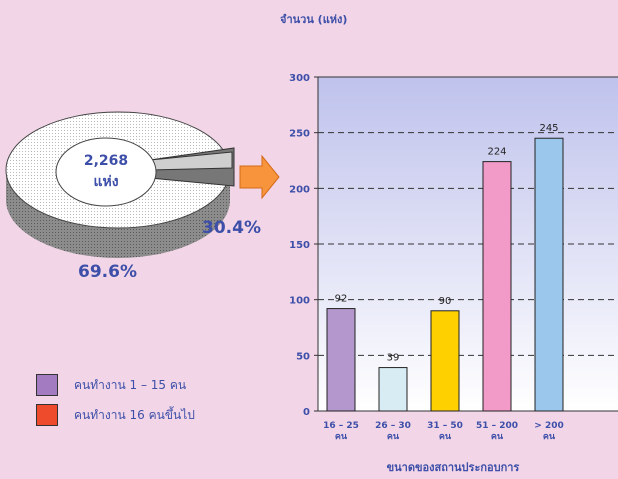  What do you see at coordinates (299, 78) in the screenshot?
I see `y-tick-label: 300` at bounding box center [299, 78].